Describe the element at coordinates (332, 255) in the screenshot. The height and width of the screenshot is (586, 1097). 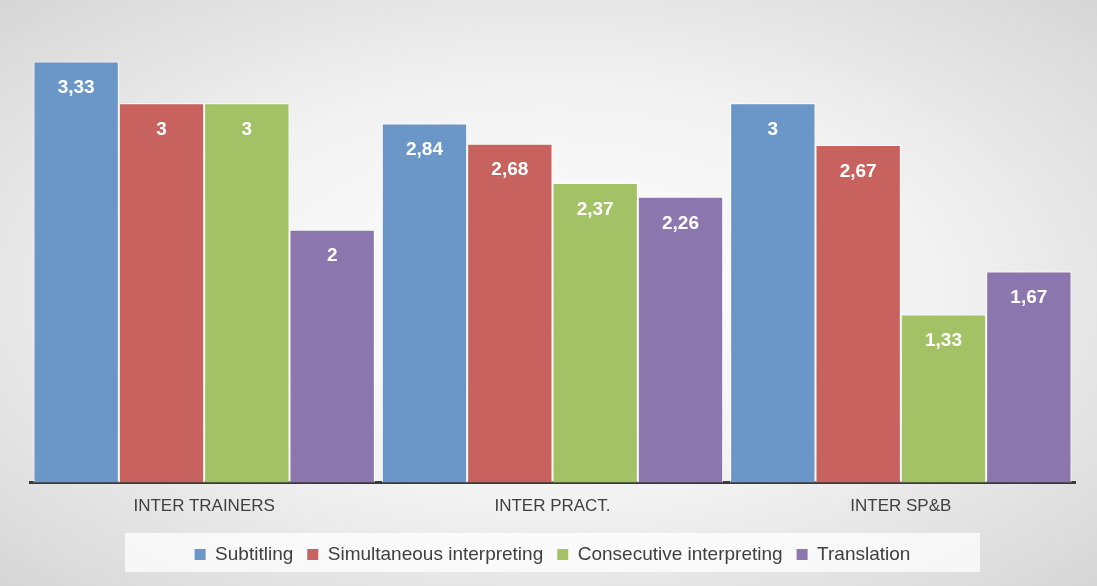
I see `data-label: 2` at that location.